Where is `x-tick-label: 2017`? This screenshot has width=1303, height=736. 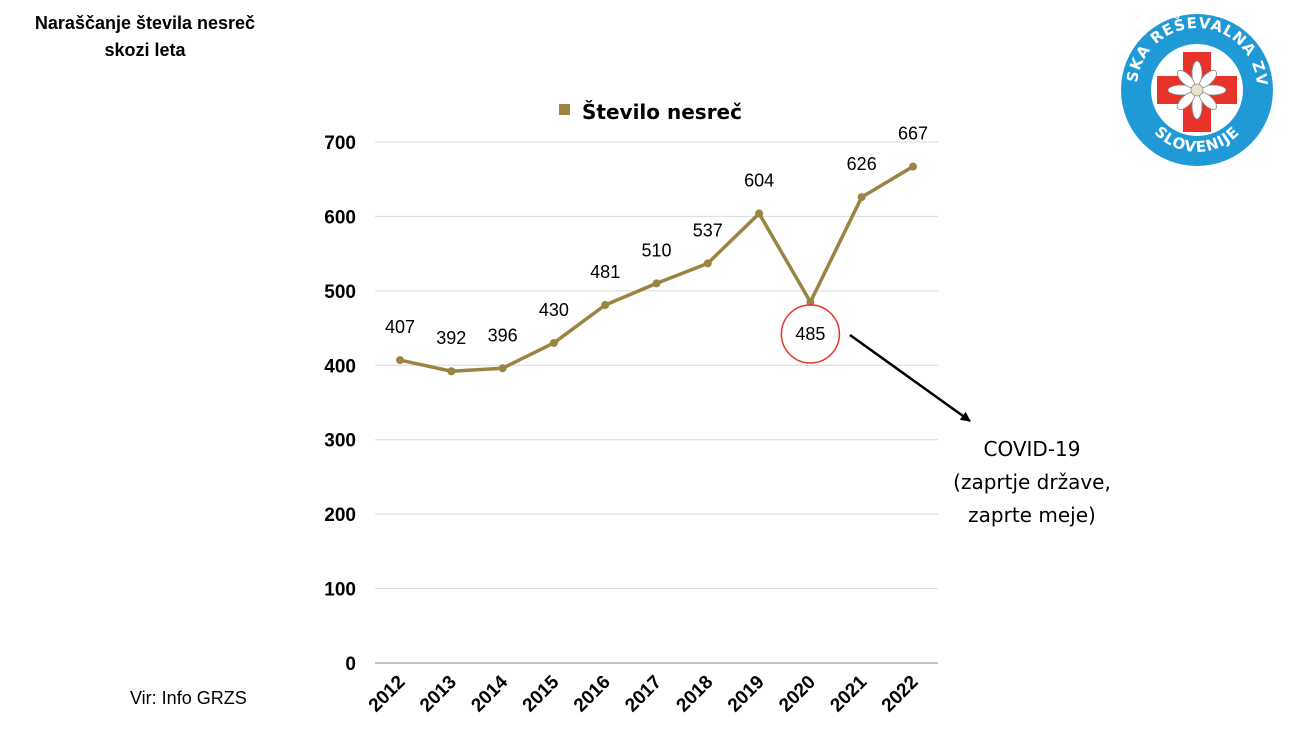 x-tick-label: 2017 is located at coordinates (643, 694).